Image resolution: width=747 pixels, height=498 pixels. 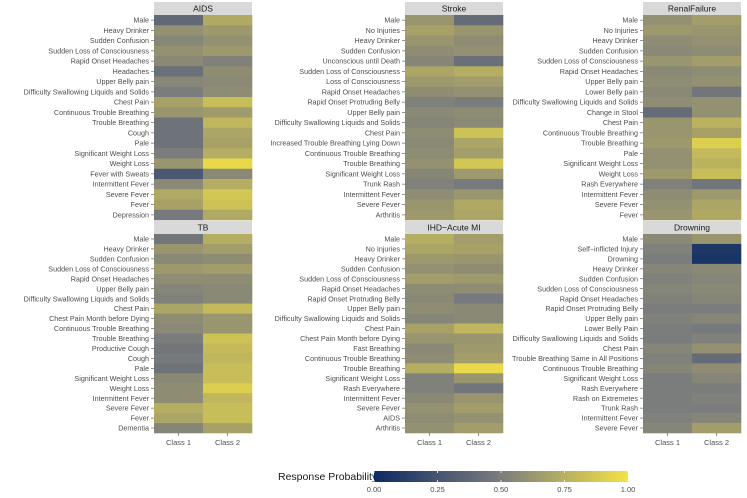 What do you see at coordinates (608, 278) in the screenshot?
I see `row-label: Sudden Confusion` at bounding box center [608, 278].